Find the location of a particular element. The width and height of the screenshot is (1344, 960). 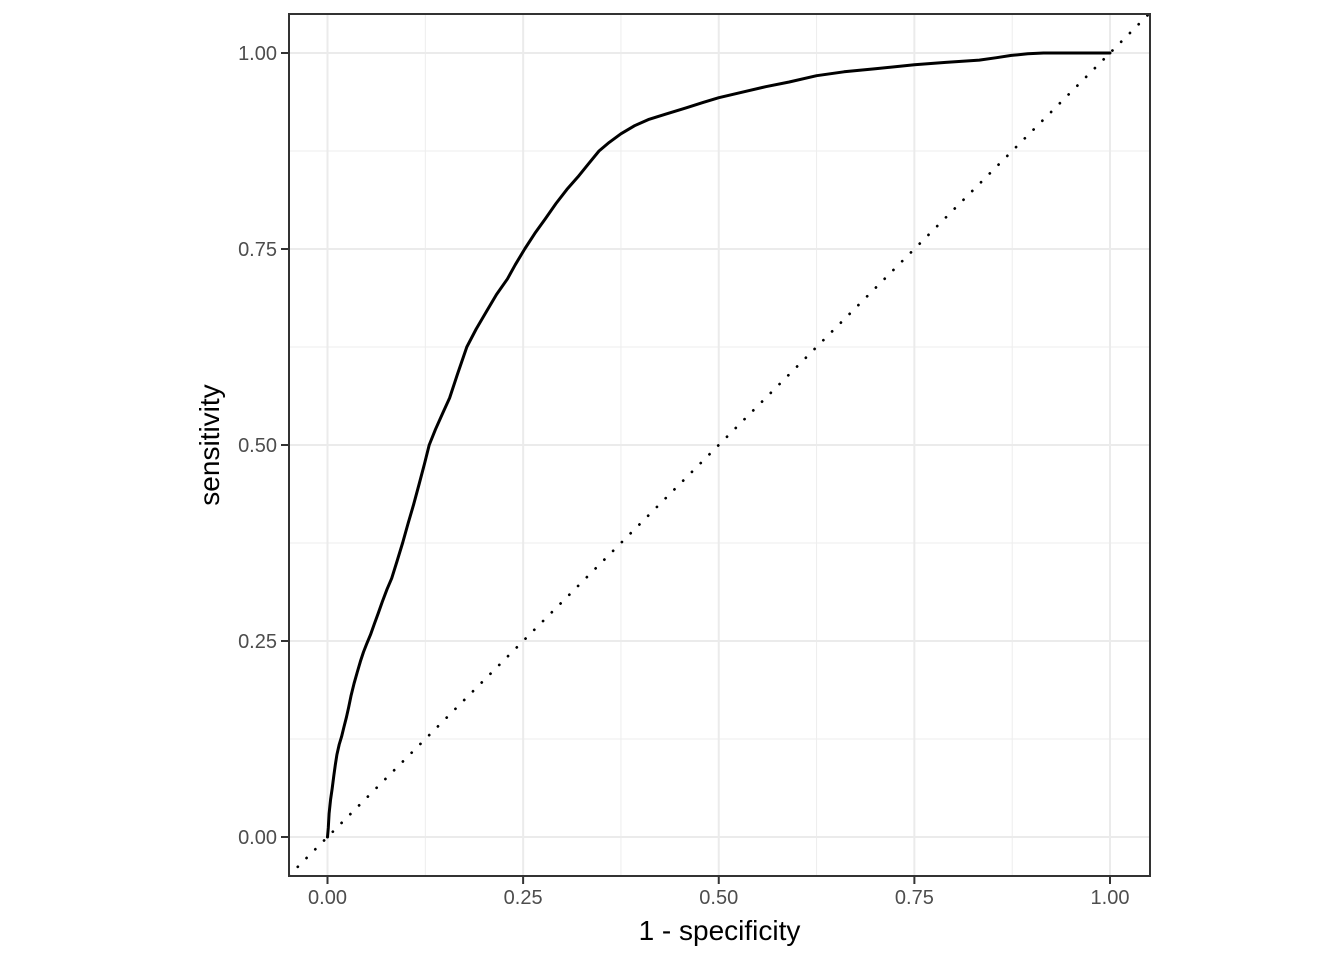

y-tick-label: 0.25 is located at coordinates (257, 642).